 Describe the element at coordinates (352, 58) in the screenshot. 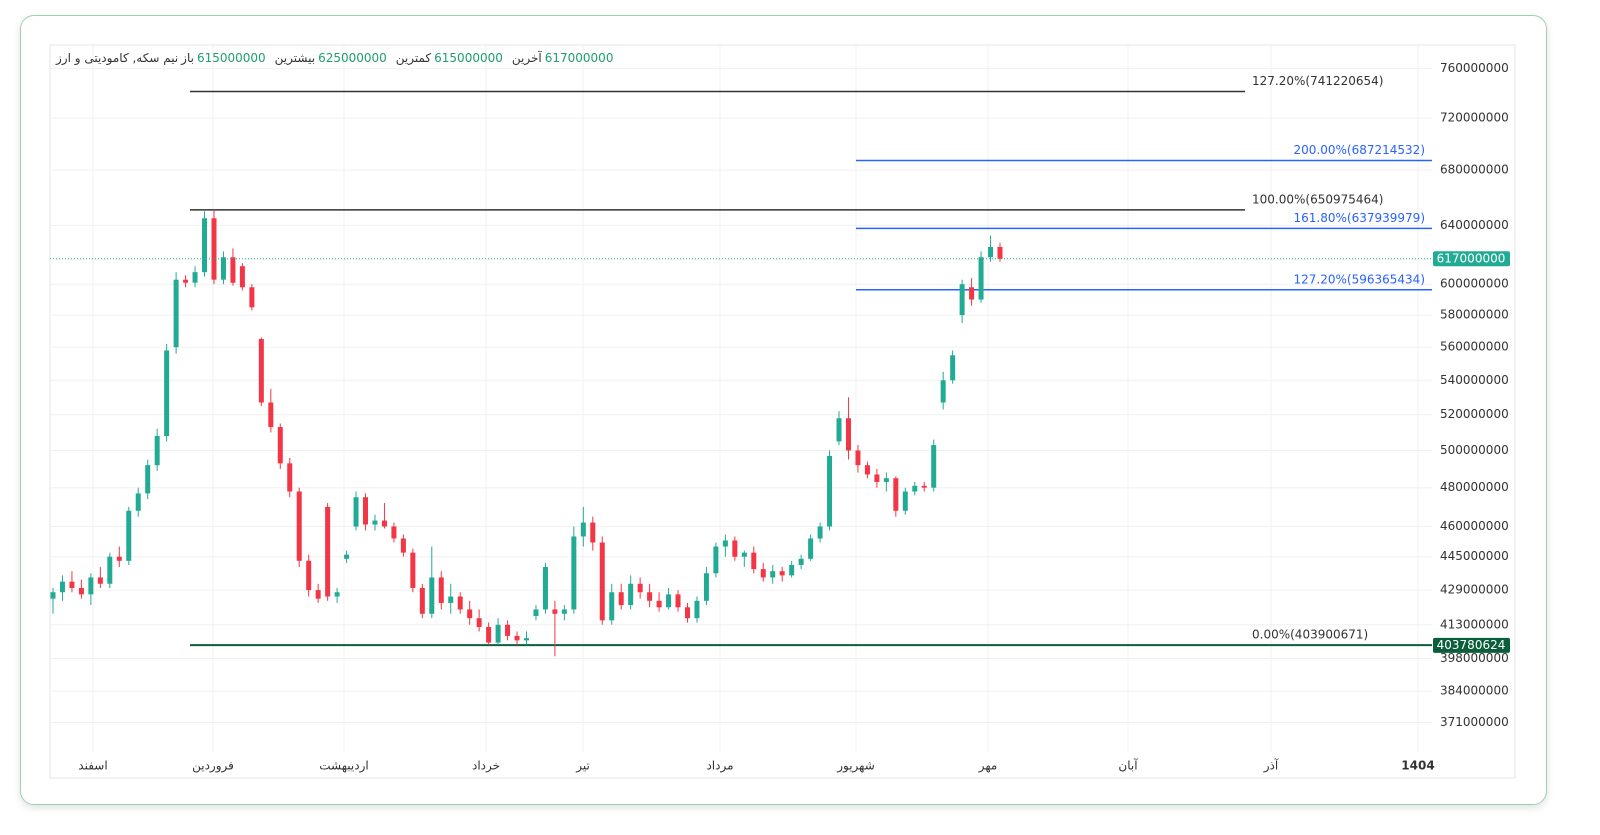

I see `header-value: 625000000` at that location.